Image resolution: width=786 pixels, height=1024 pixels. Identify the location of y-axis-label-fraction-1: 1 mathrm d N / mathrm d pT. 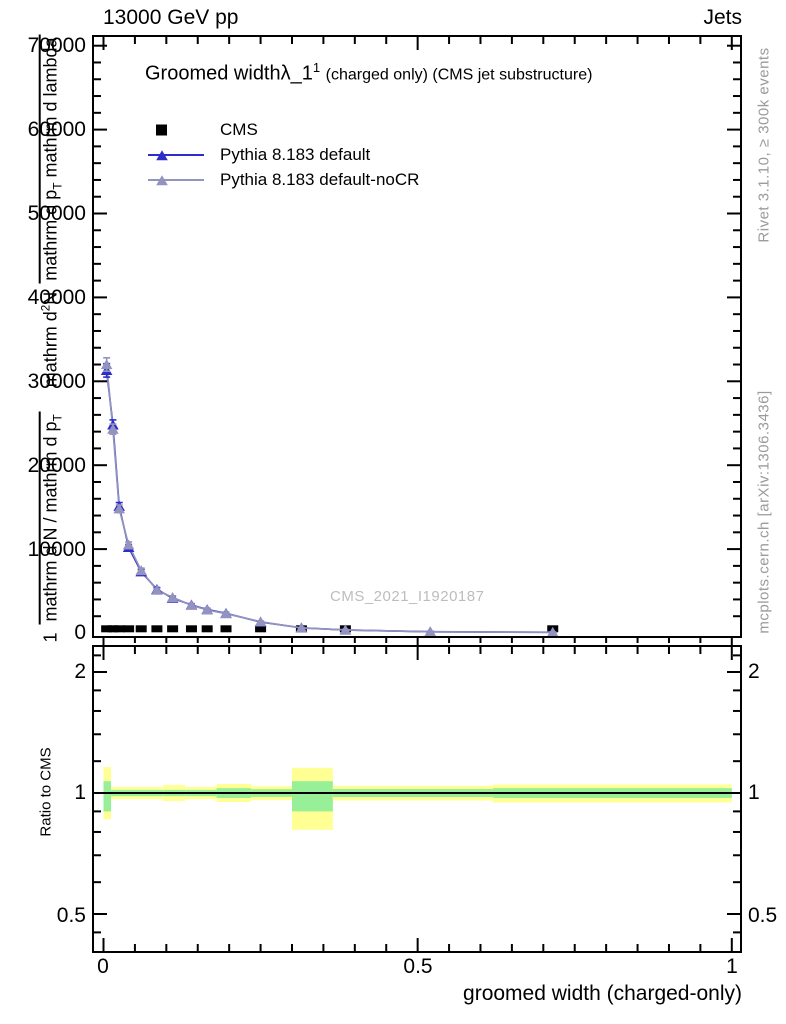
(51, 528).